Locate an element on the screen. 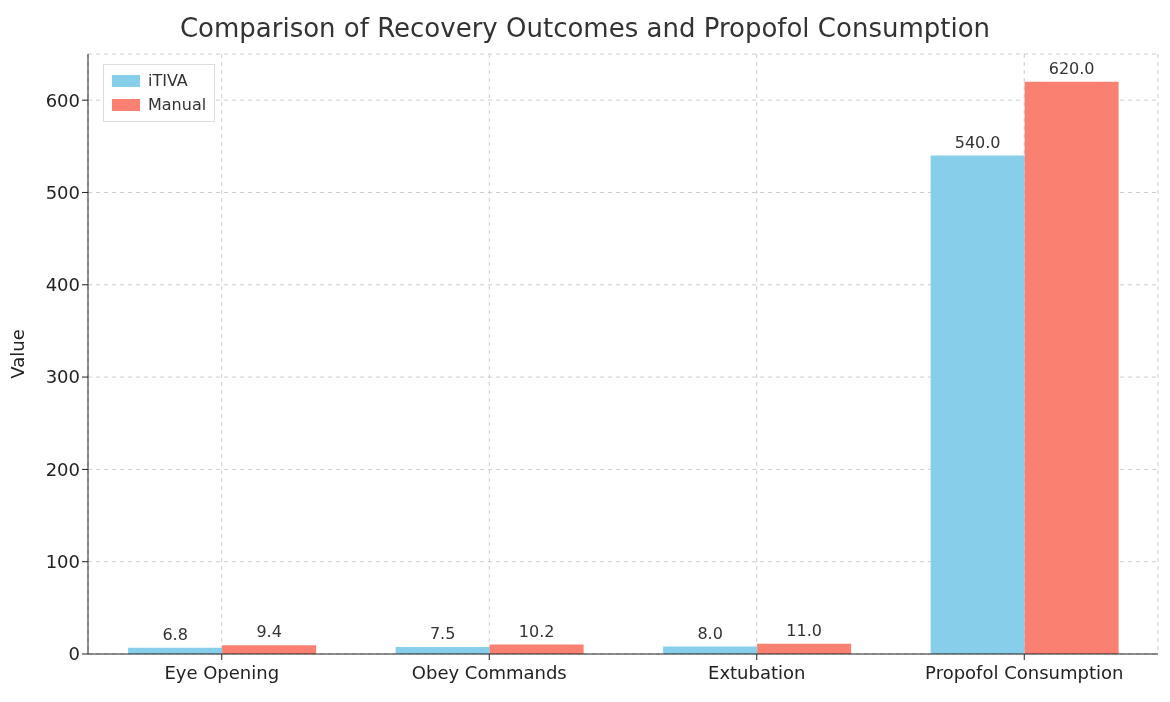 This screenshot has height=702, width=1170. data-label: 7.5 is located at coordinates (442, 634).